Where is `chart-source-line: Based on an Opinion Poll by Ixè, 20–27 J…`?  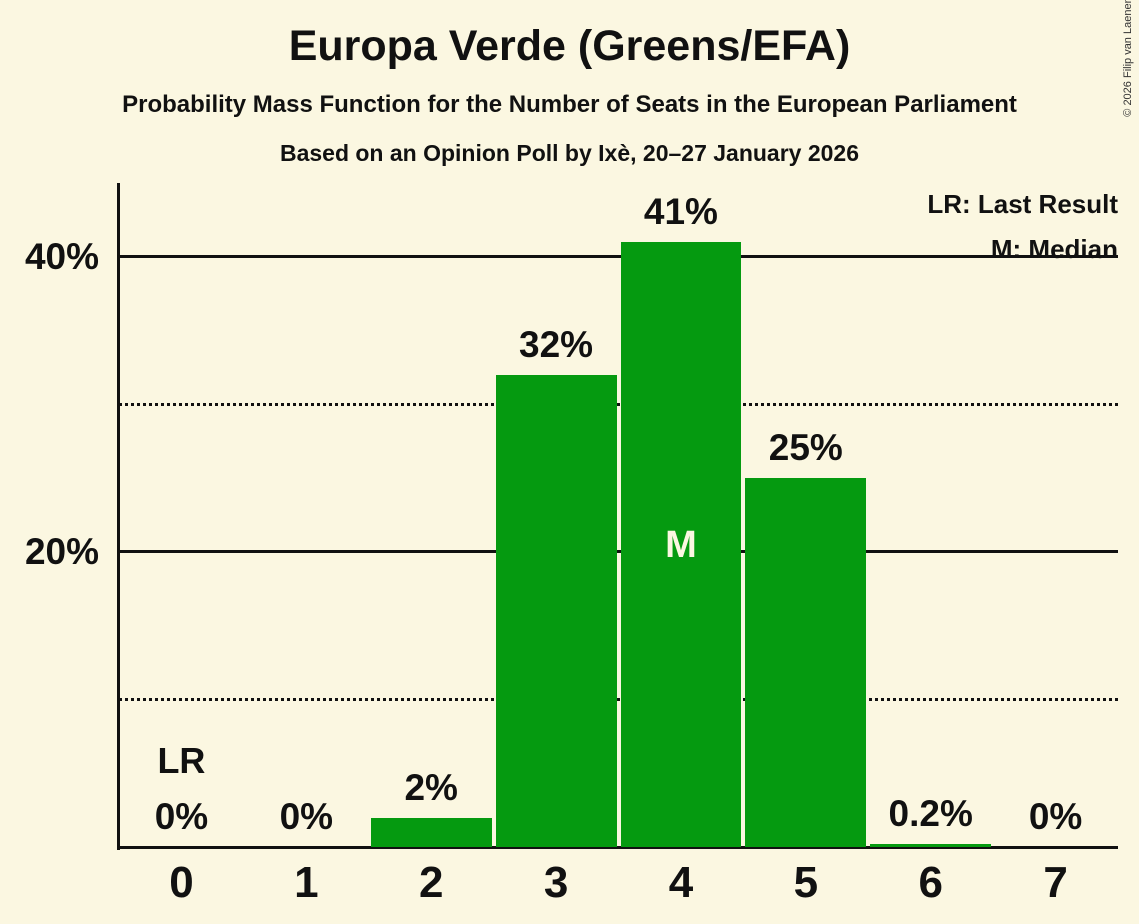 chart-source-line: Based on an Opinion Poll by Ixè, 20–27 J… is located at coordinates (569, 153).